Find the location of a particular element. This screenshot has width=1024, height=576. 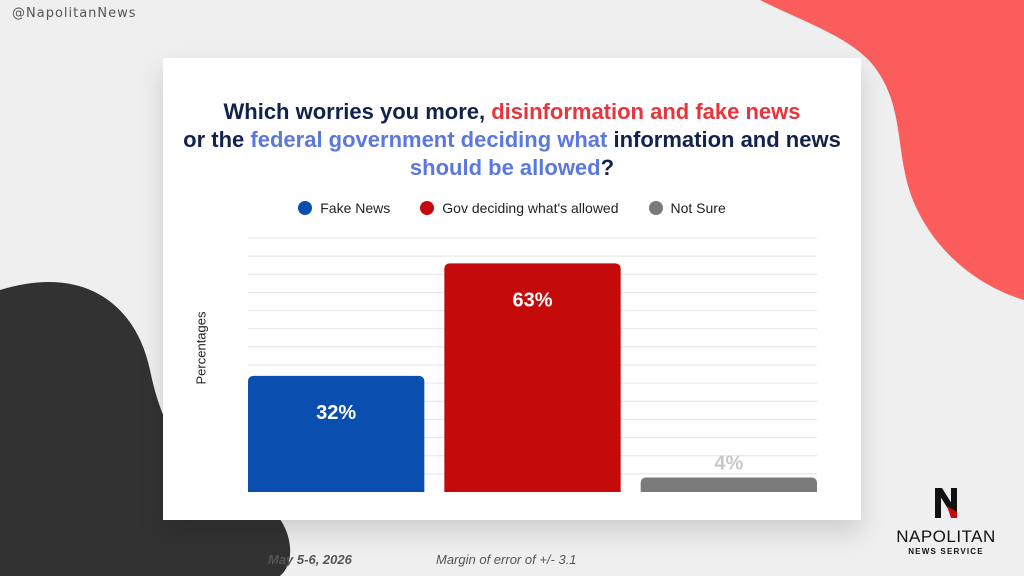

title-highlight-fake-news: disinformation and fake news is located at coordinates (646, 111).